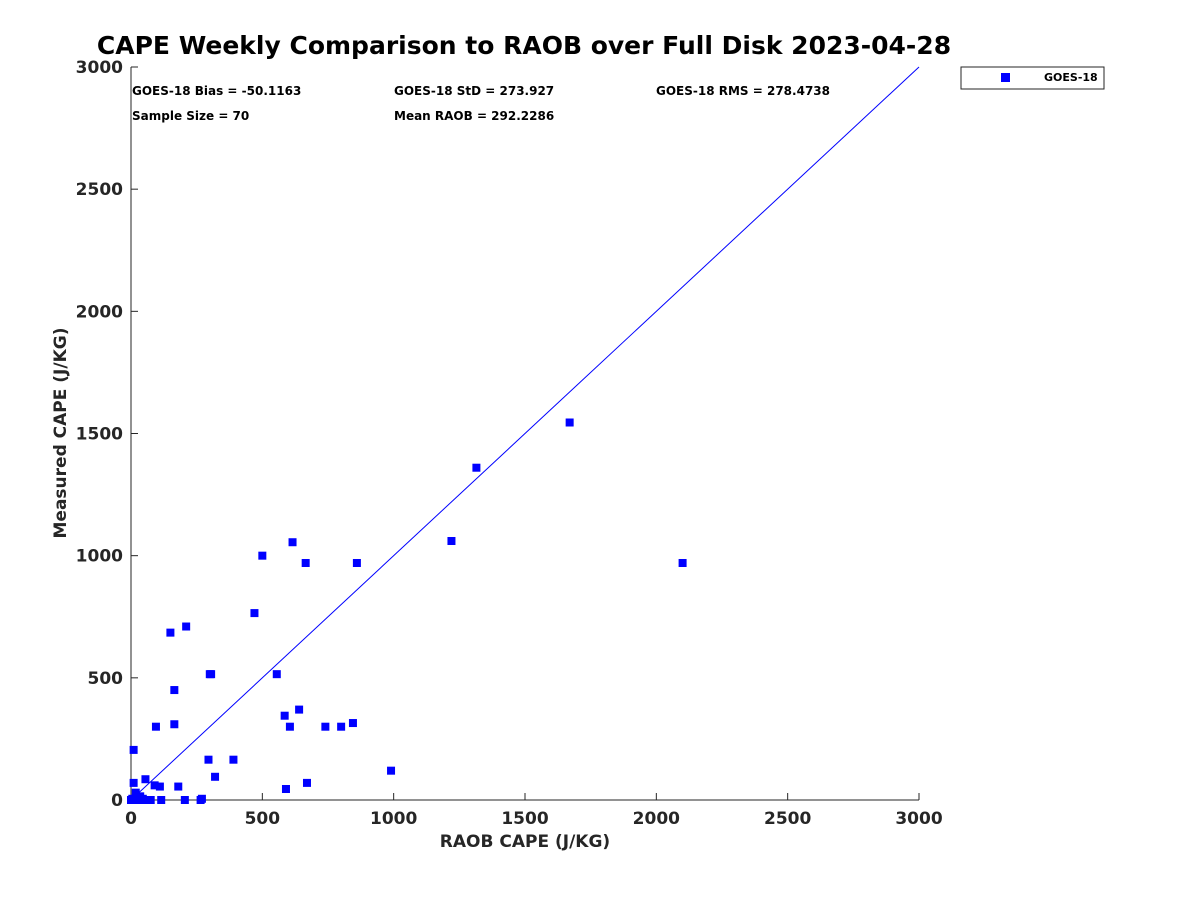  Describe the element at coordinates (106, 679) in the screenshot. I see `y-tick-label: 500` at that location.